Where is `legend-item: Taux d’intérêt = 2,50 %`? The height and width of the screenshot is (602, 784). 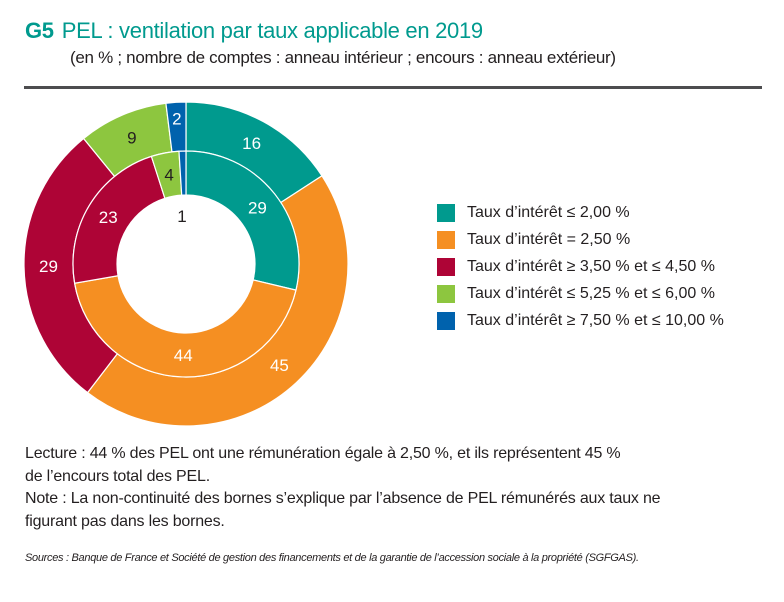
legend-item: Taux d’intérêt = 2,50 % is located at coordinates (580, 239).